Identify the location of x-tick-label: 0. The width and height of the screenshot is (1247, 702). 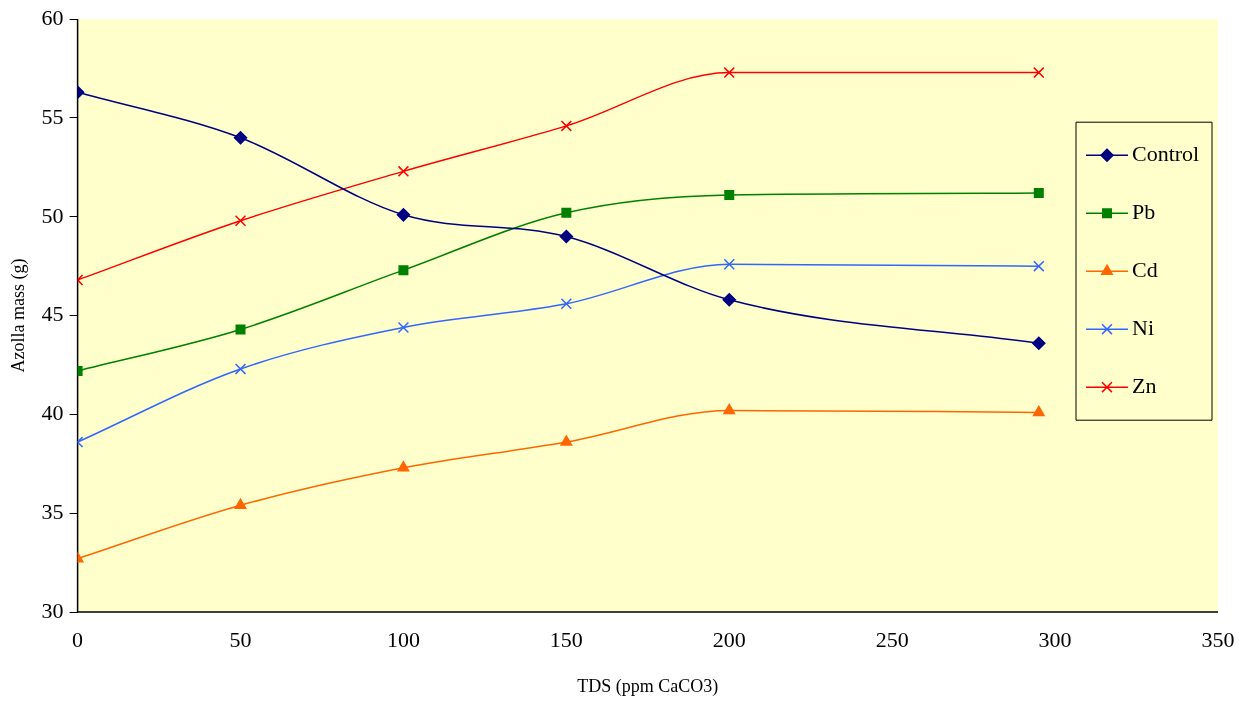
(78, 639).